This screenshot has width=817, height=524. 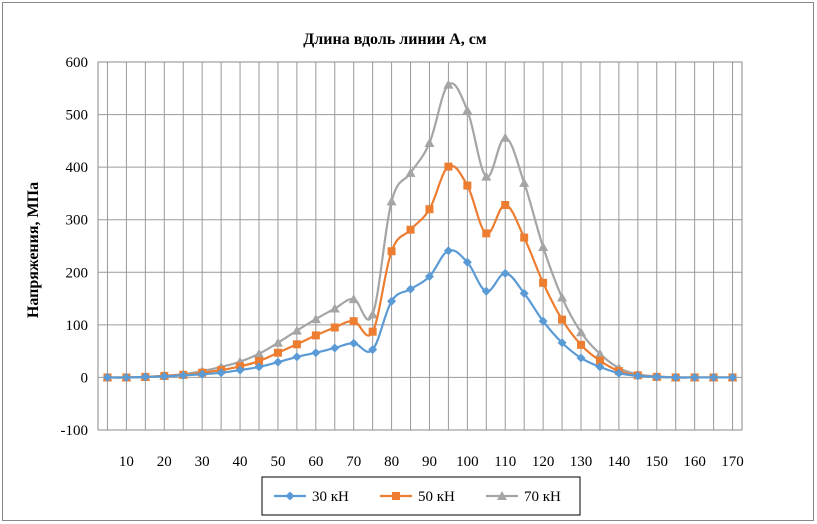 I want to click on x-tick-label: 110, so click(x=505, y=462).